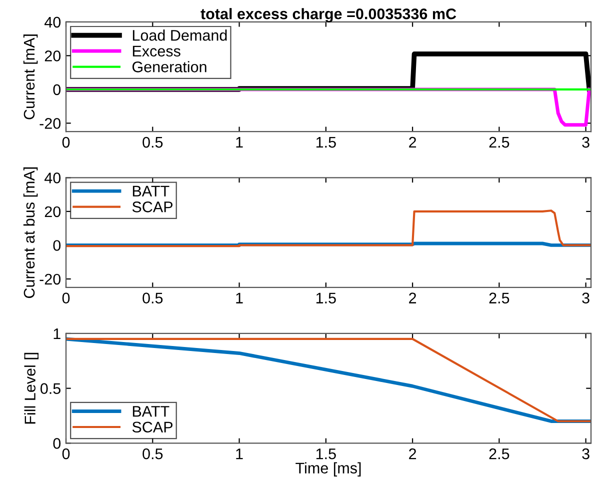 Image resolution: width=600 pixels, height=487 pixels. Describe the element at coordinates (30, 232) in the screenshot. I see `y-axis-title: Current at bus [mA]` at that location.